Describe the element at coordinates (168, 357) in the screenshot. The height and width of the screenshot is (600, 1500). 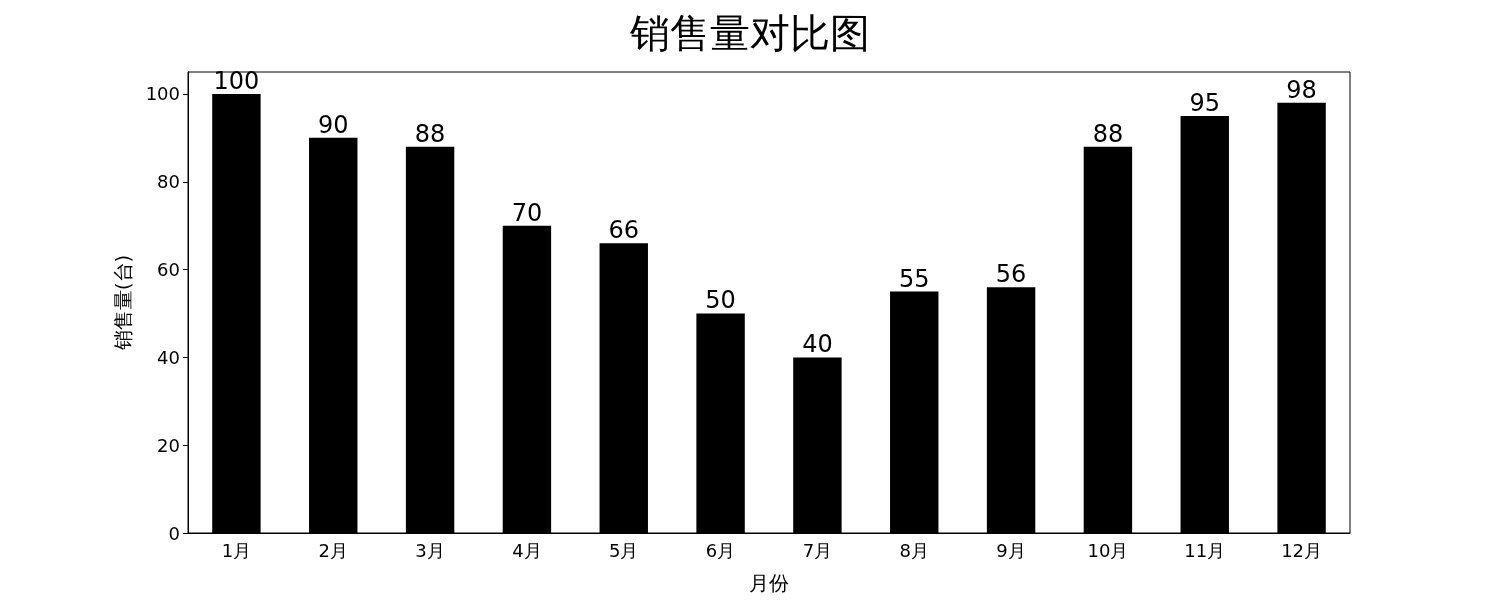
I see `y-tick-label: 40` at that location.